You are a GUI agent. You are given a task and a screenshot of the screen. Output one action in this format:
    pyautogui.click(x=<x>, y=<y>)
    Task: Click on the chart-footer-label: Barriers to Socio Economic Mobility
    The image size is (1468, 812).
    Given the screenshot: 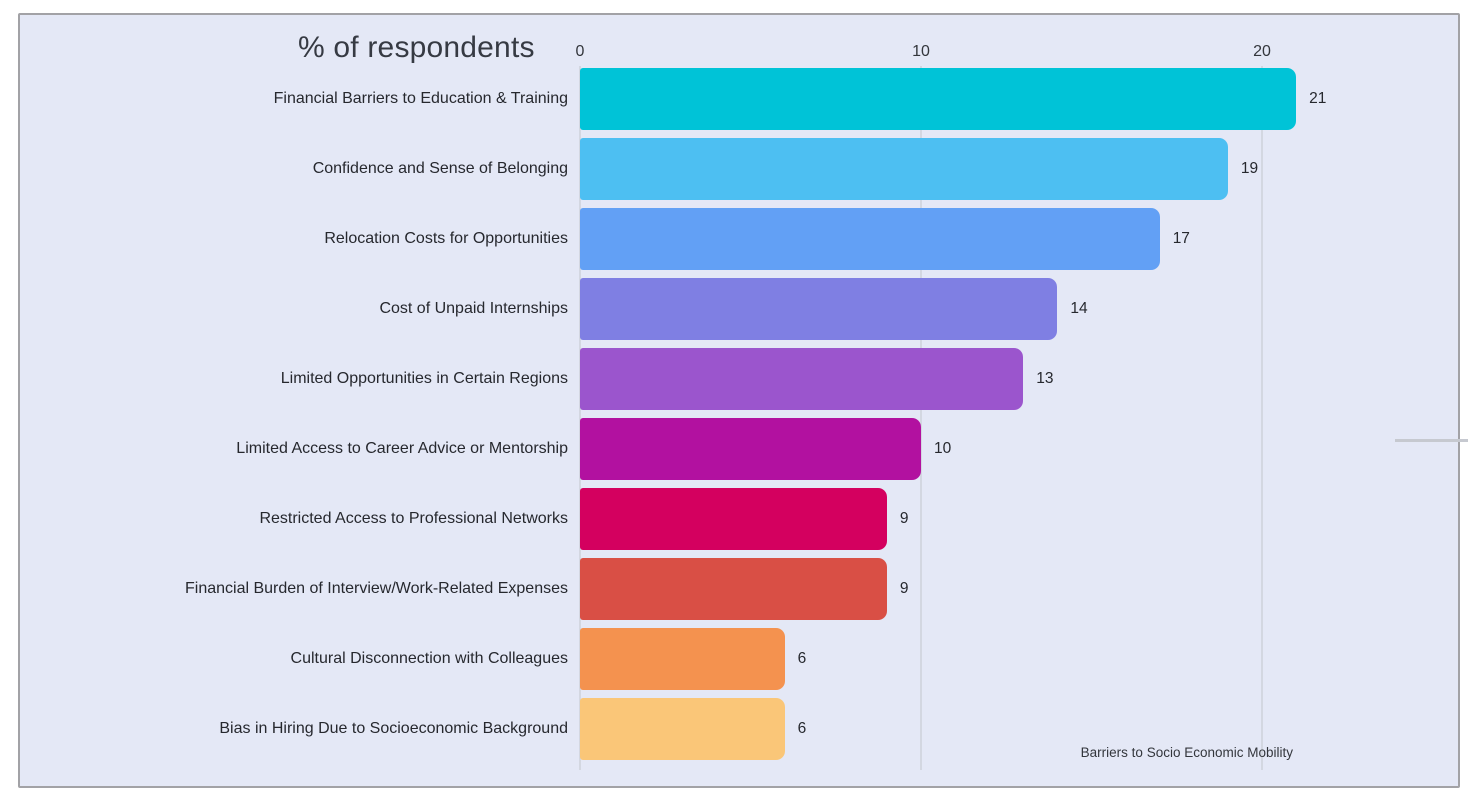 What is the action you would take?
    pyautogui.click(x=1186, y=752)
    